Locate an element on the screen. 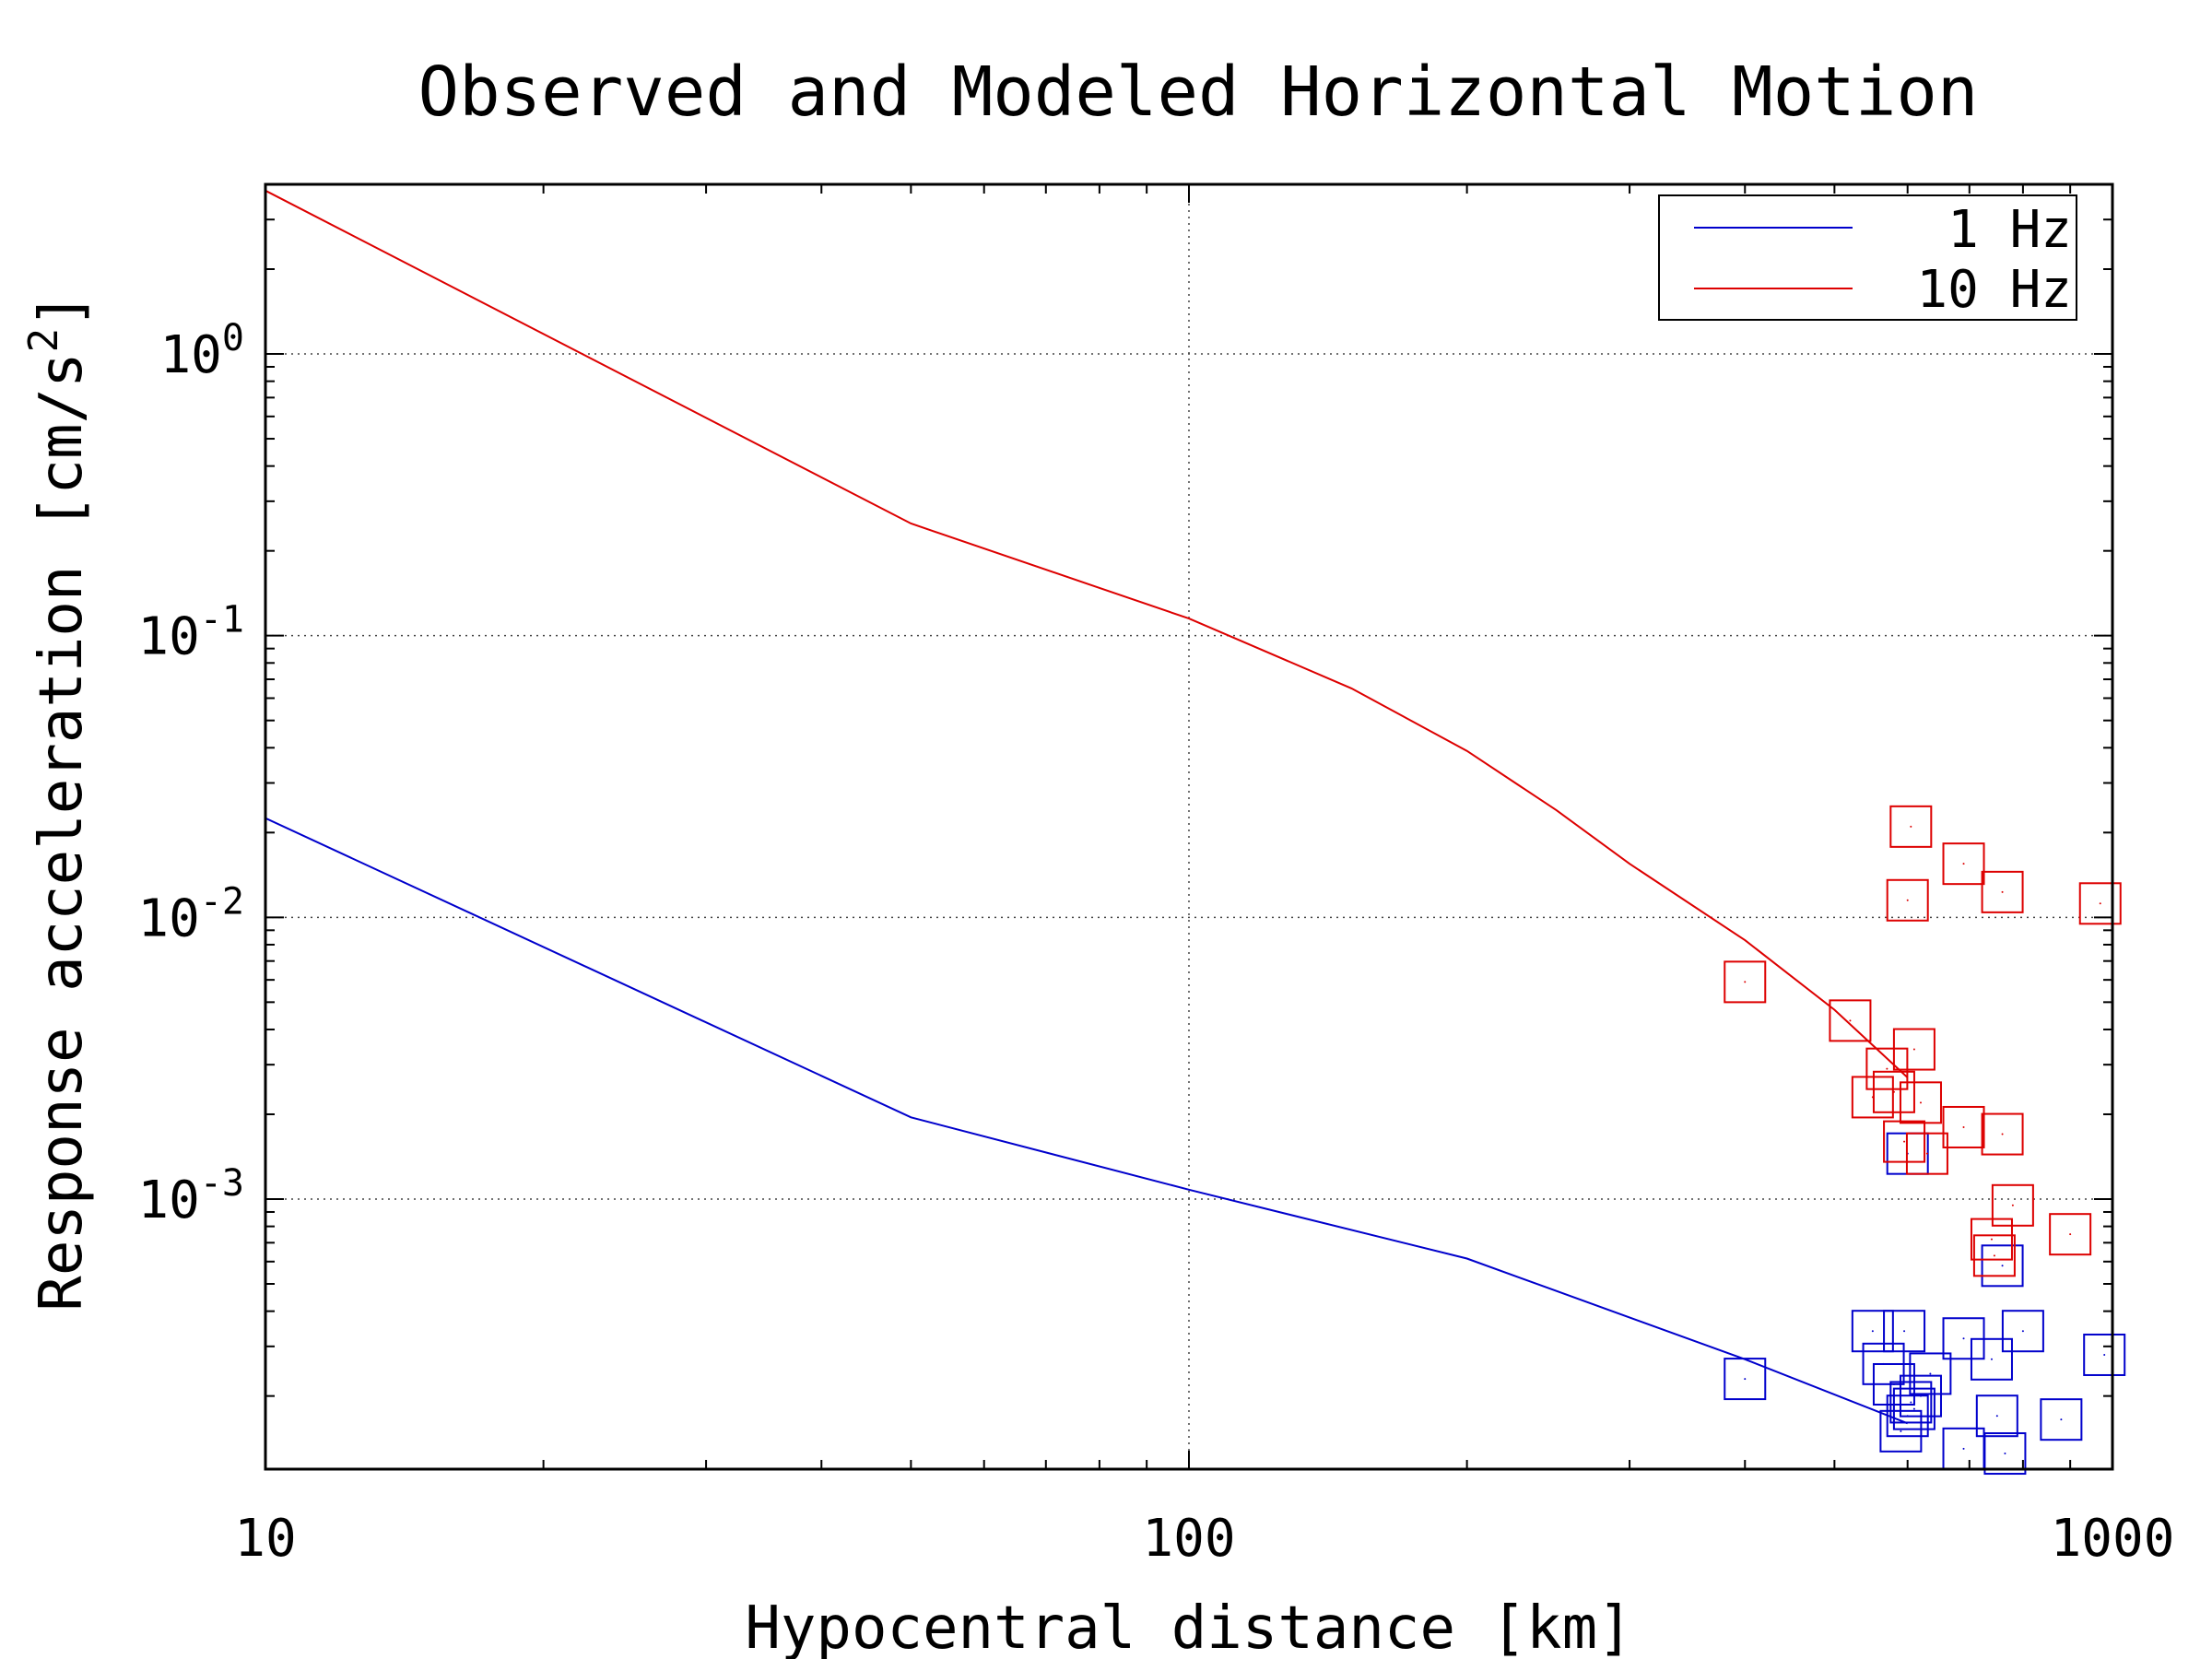  legend-label-10hz: 10 Hz is located at coordinates (1994, 290).